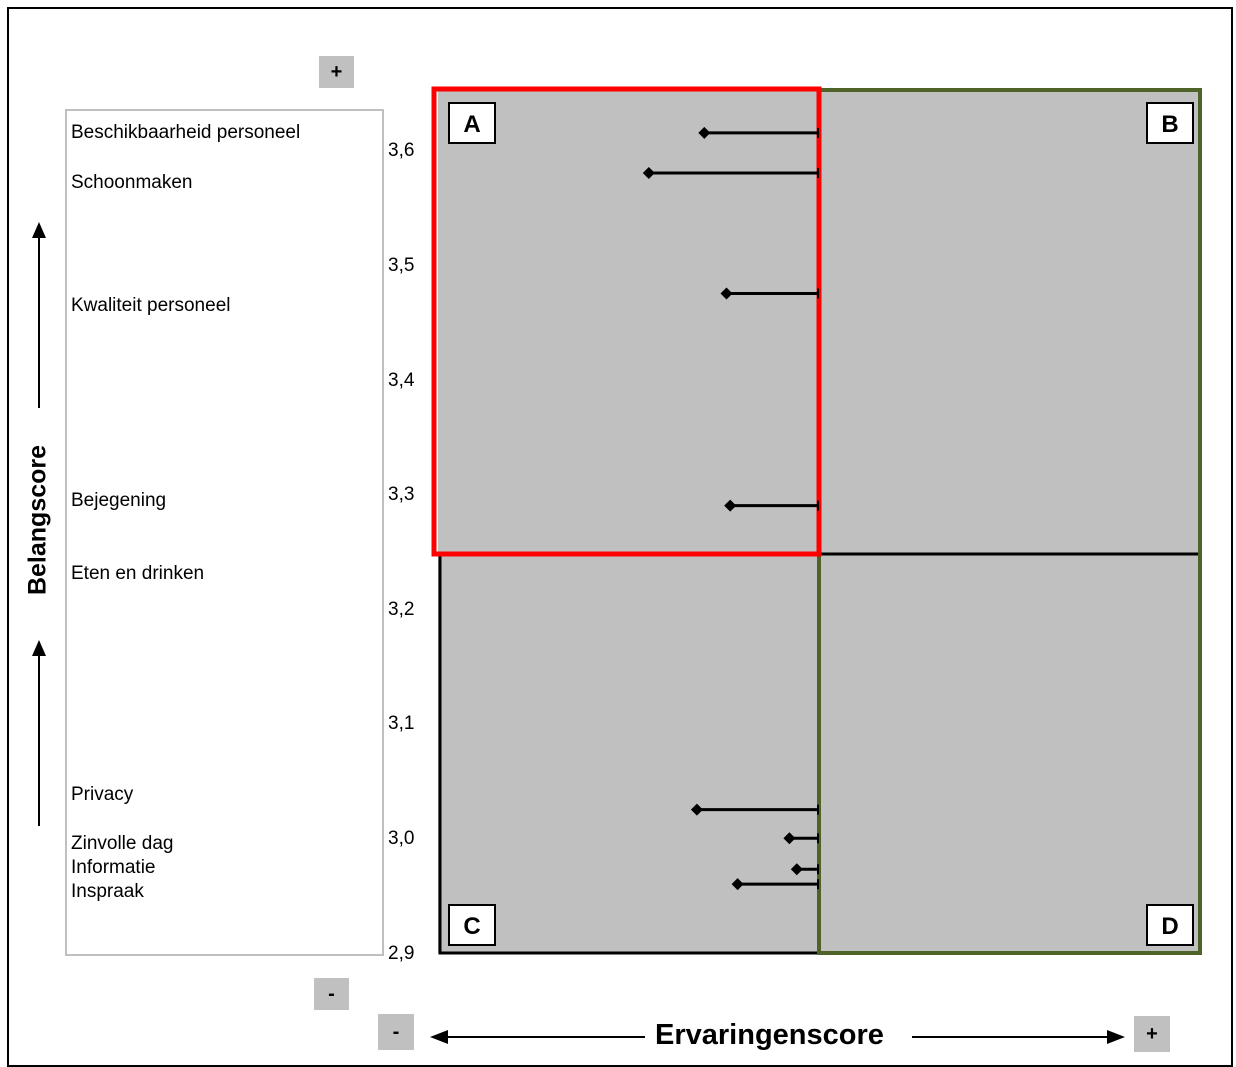  Describe the element at coordinates (39, 648) in the screenshot. I see `y-arrow-lower-head` at that location.